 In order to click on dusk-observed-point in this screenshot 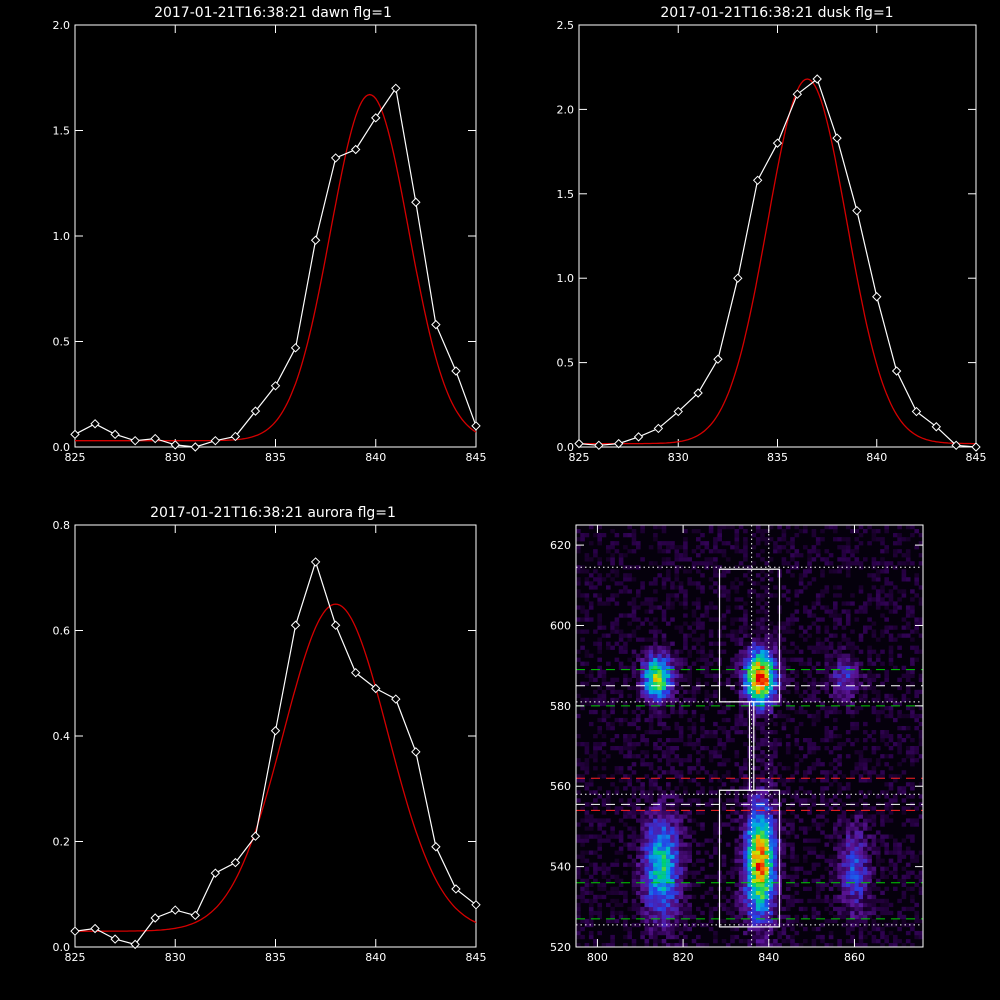, I will do `click(976, 447)`.